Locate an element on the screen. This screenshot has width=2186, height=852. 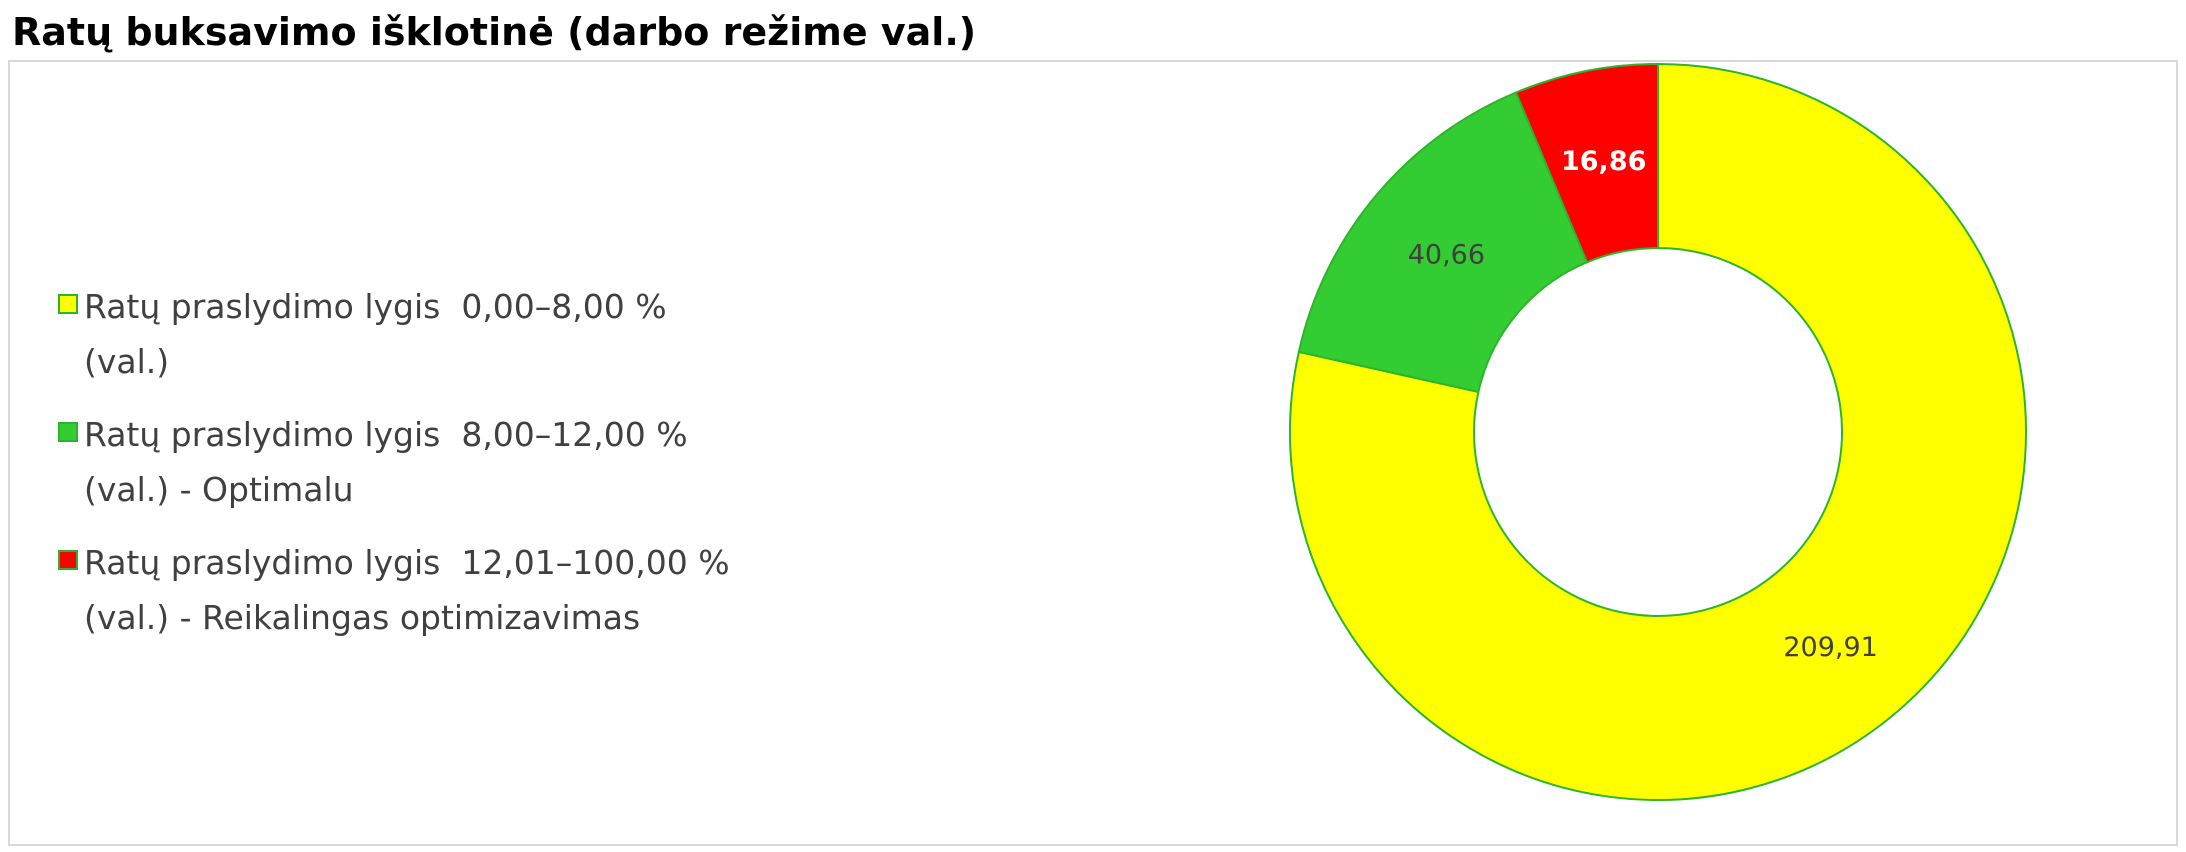
data-label-slip-8-12: 40,66 is located at coordinates (1446, 254).